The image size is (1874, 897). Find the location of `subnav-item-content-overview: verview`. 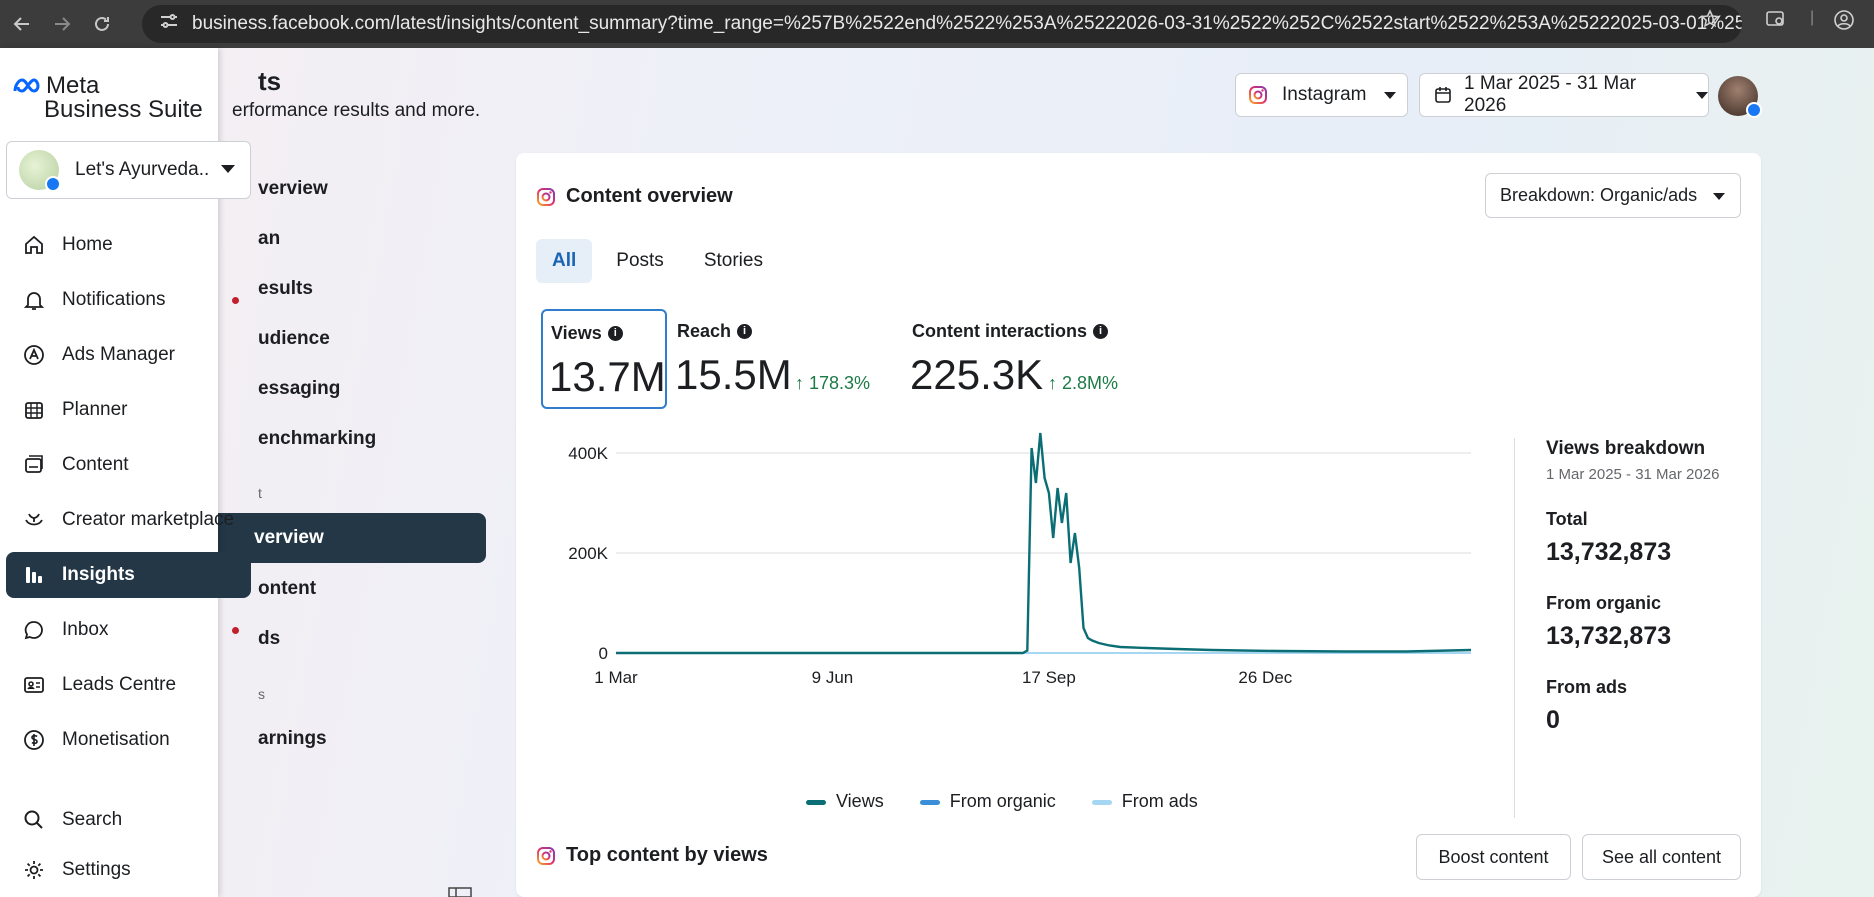

subnav-item-content-overview: verview is located at coordinates (352, 538).